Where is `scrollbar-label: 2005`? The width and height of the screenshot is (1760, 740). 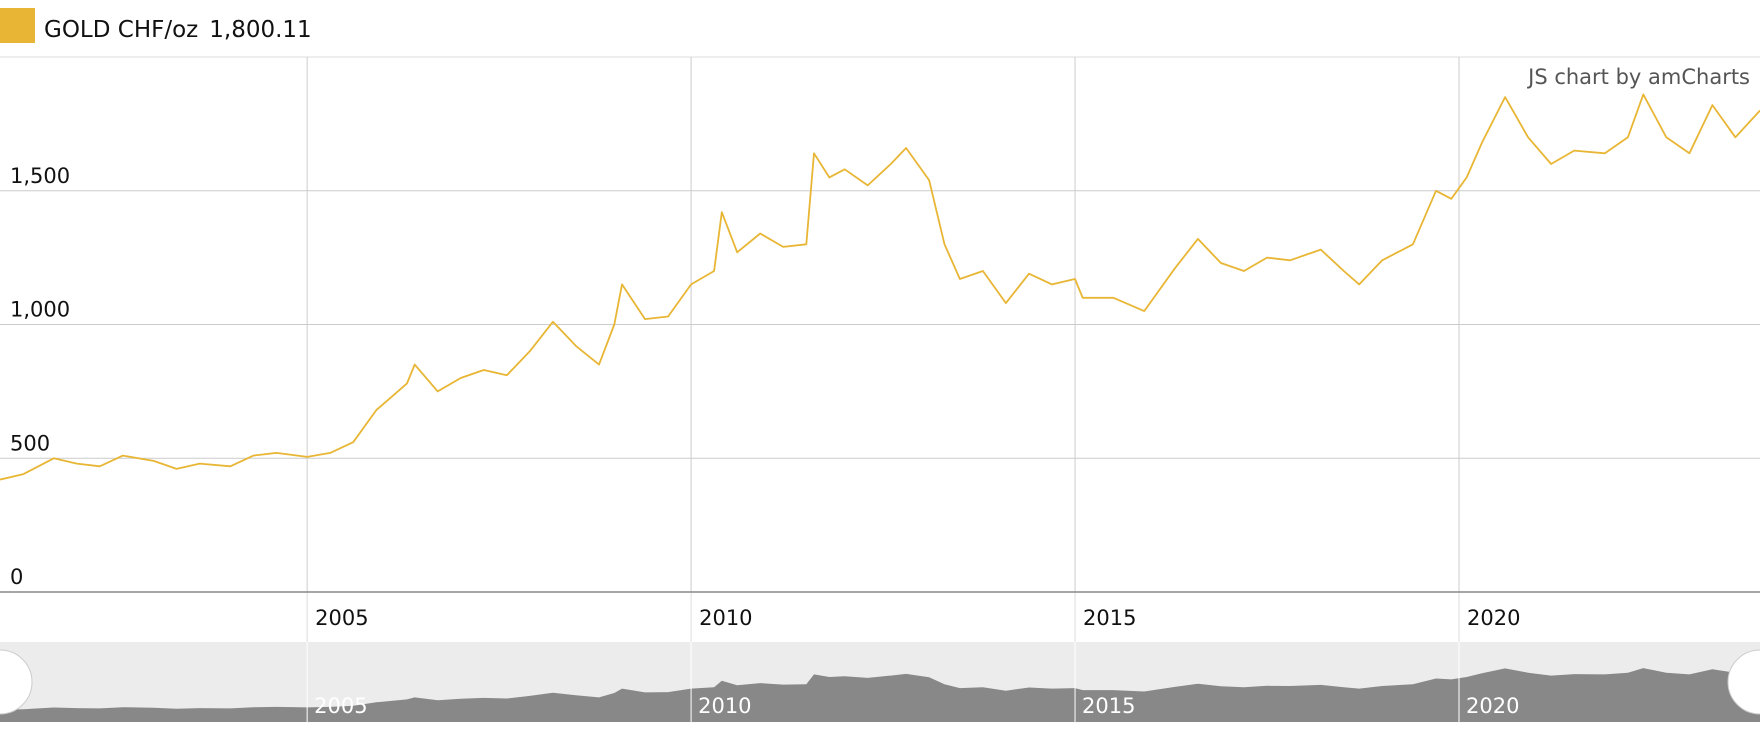
scrollbar-label: 2005 is located at coordinates (340, 706).